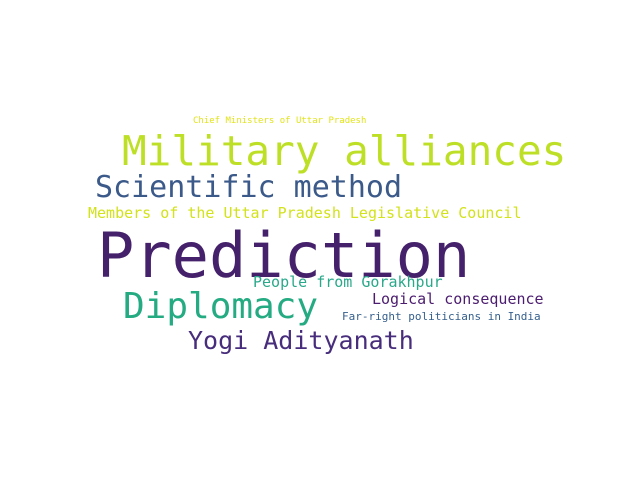 The width and height of the screenshot is (640, 480). I want to click on word-people-from-gorakhpur: People from Gorakhpur, so click(348, 282).